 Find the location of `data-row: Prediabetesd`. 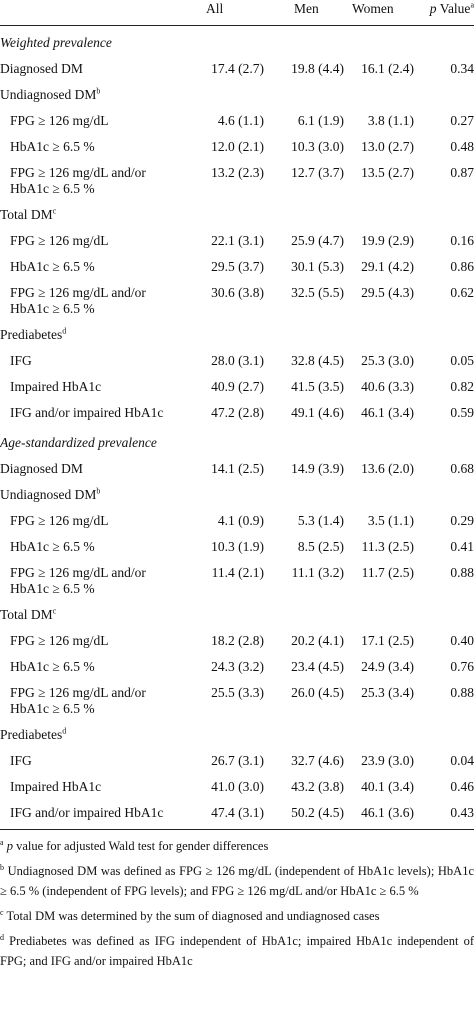

data-row: Prediabetesd is located at coordinates (237, 735).